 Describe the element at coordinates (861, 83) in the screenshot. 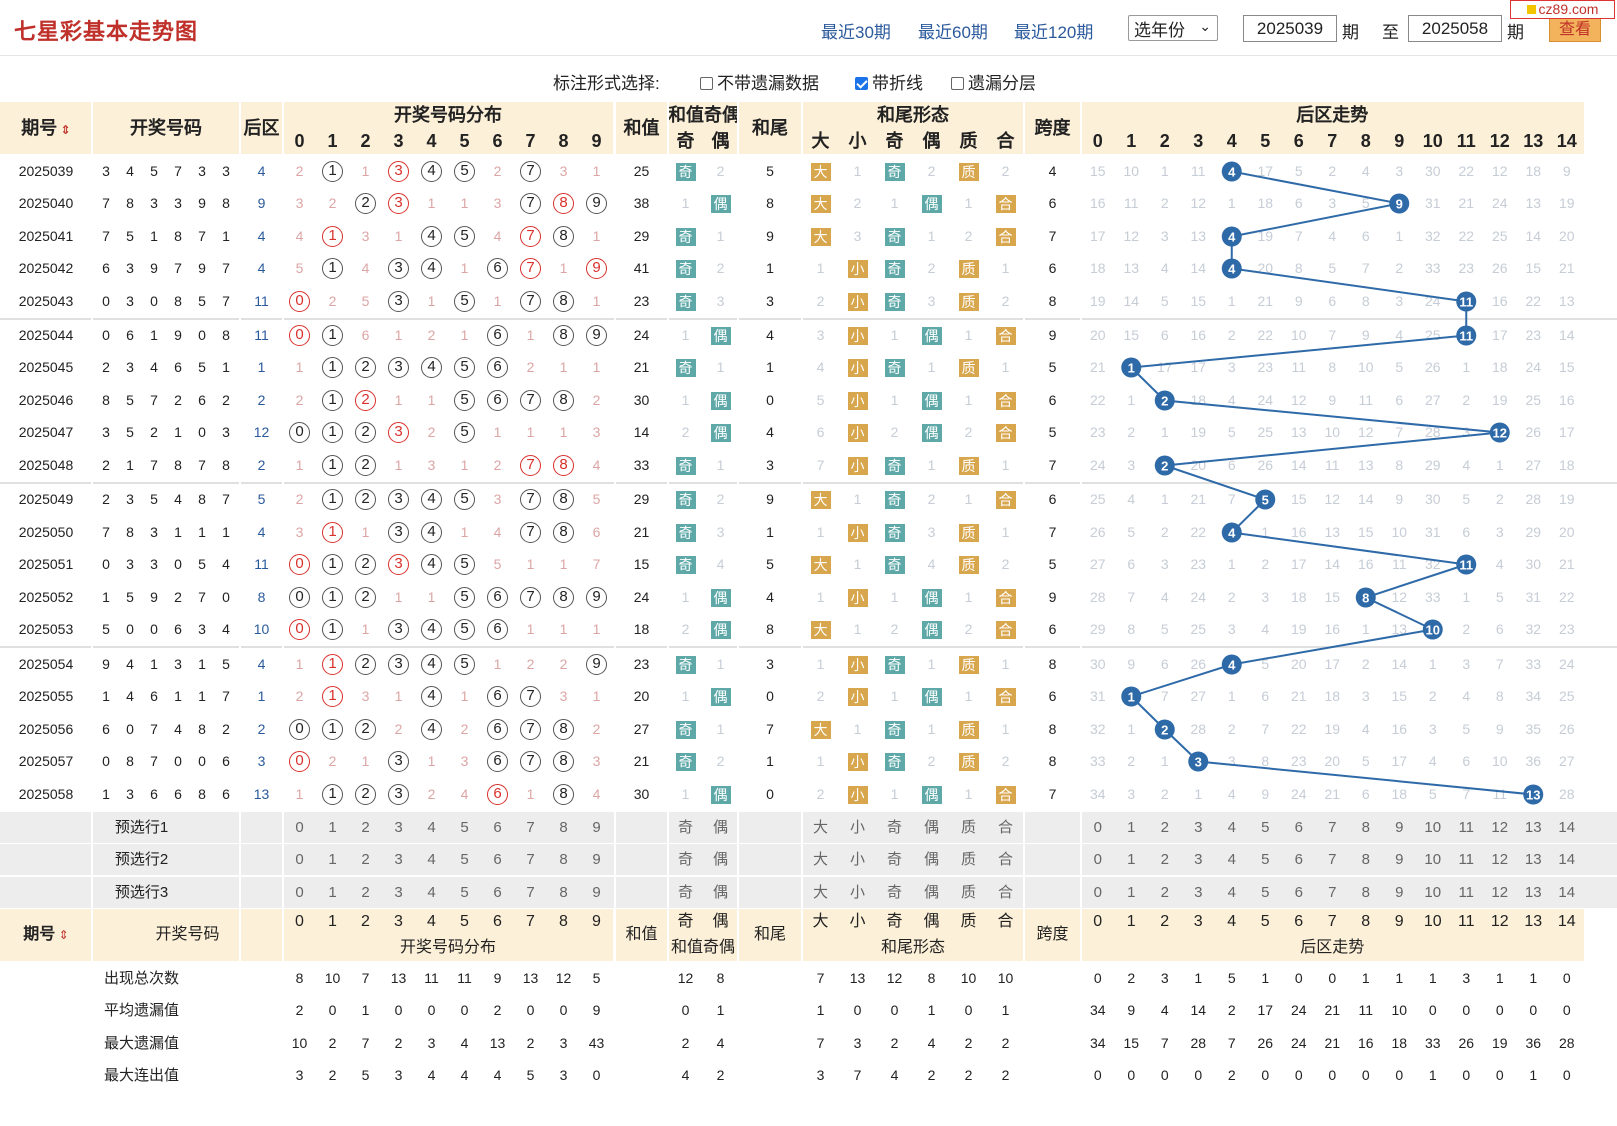

I see `checkbox-polyline` at that location.